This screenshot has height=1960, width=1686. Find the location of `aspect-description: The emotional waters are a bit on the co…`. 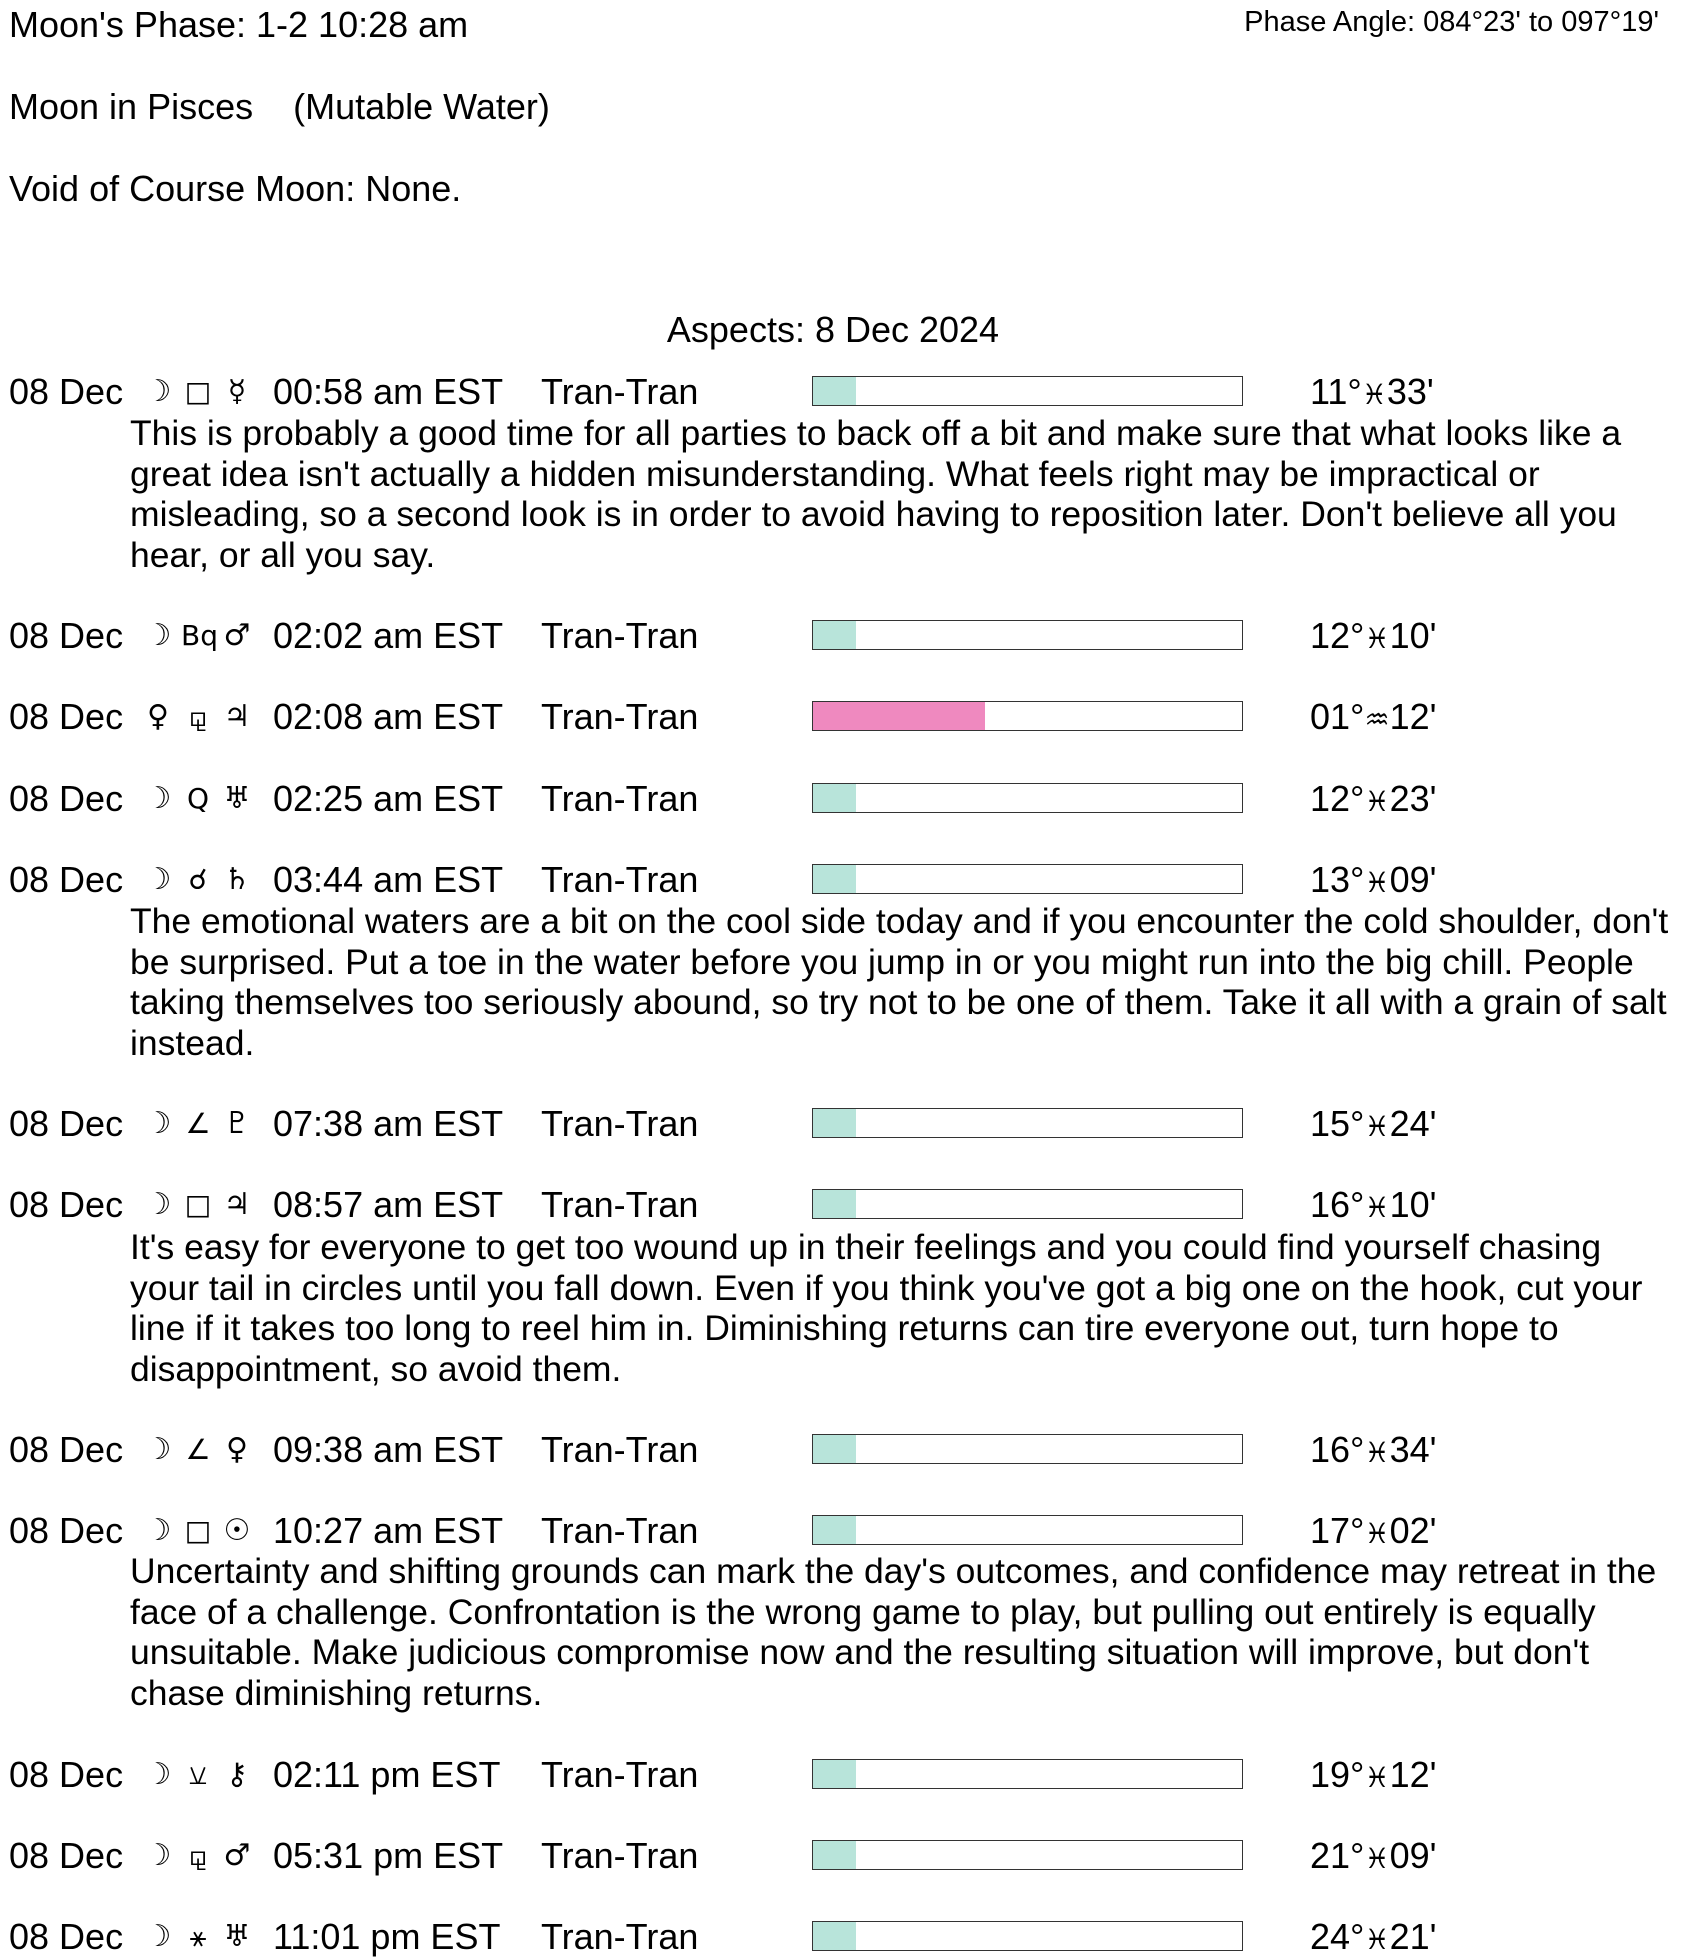

aspect-description: The emotional waters are a bit on the co… is located at coordinates (899, 982).